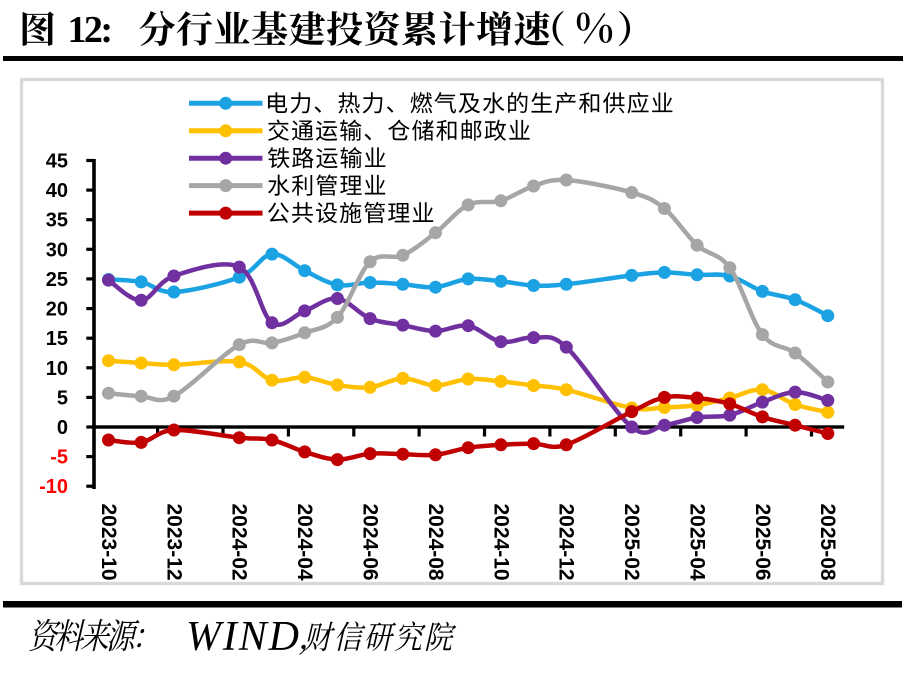  What do you see at coordinates (435, 542) in the screenshot?
I see `svg-text: 2024-08` at bounding box center [435, 542].